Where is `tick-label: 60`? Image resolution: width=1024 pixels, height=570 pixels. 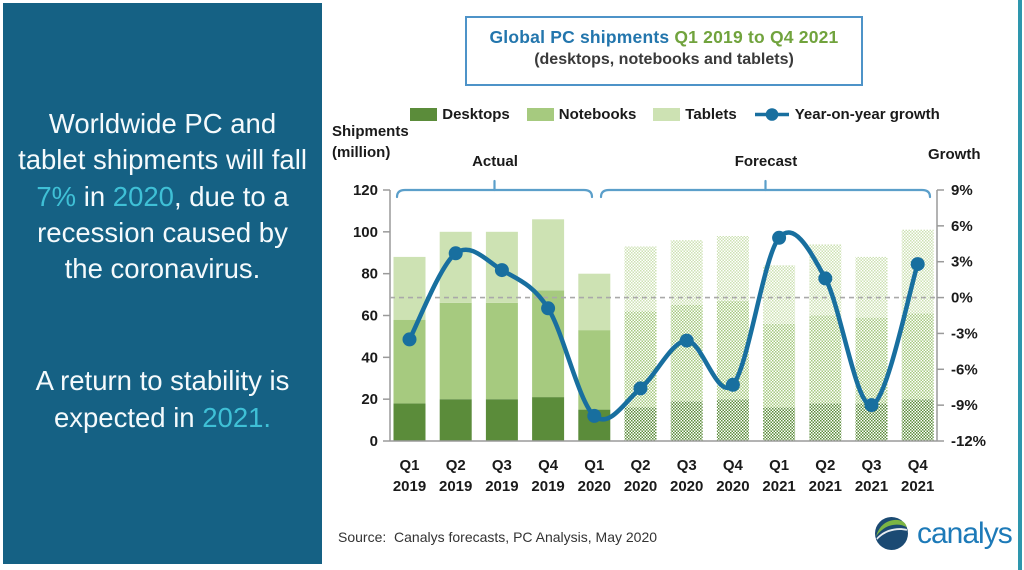
tick-label: 60 is located at coordinates (369, 316).